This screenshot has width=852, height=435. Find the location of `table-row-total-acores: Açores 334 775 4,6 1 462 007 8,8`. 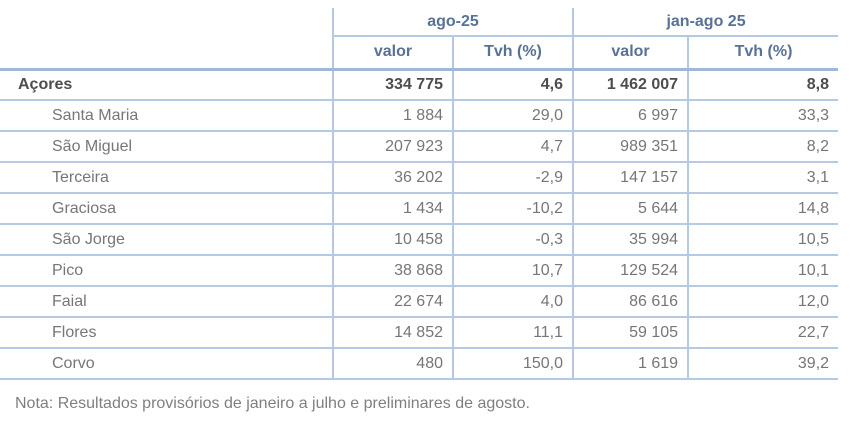

table-row-total-acores: Açores 334 775 4,6 1 462 007 8,8 is located at coordinates (419, 85).